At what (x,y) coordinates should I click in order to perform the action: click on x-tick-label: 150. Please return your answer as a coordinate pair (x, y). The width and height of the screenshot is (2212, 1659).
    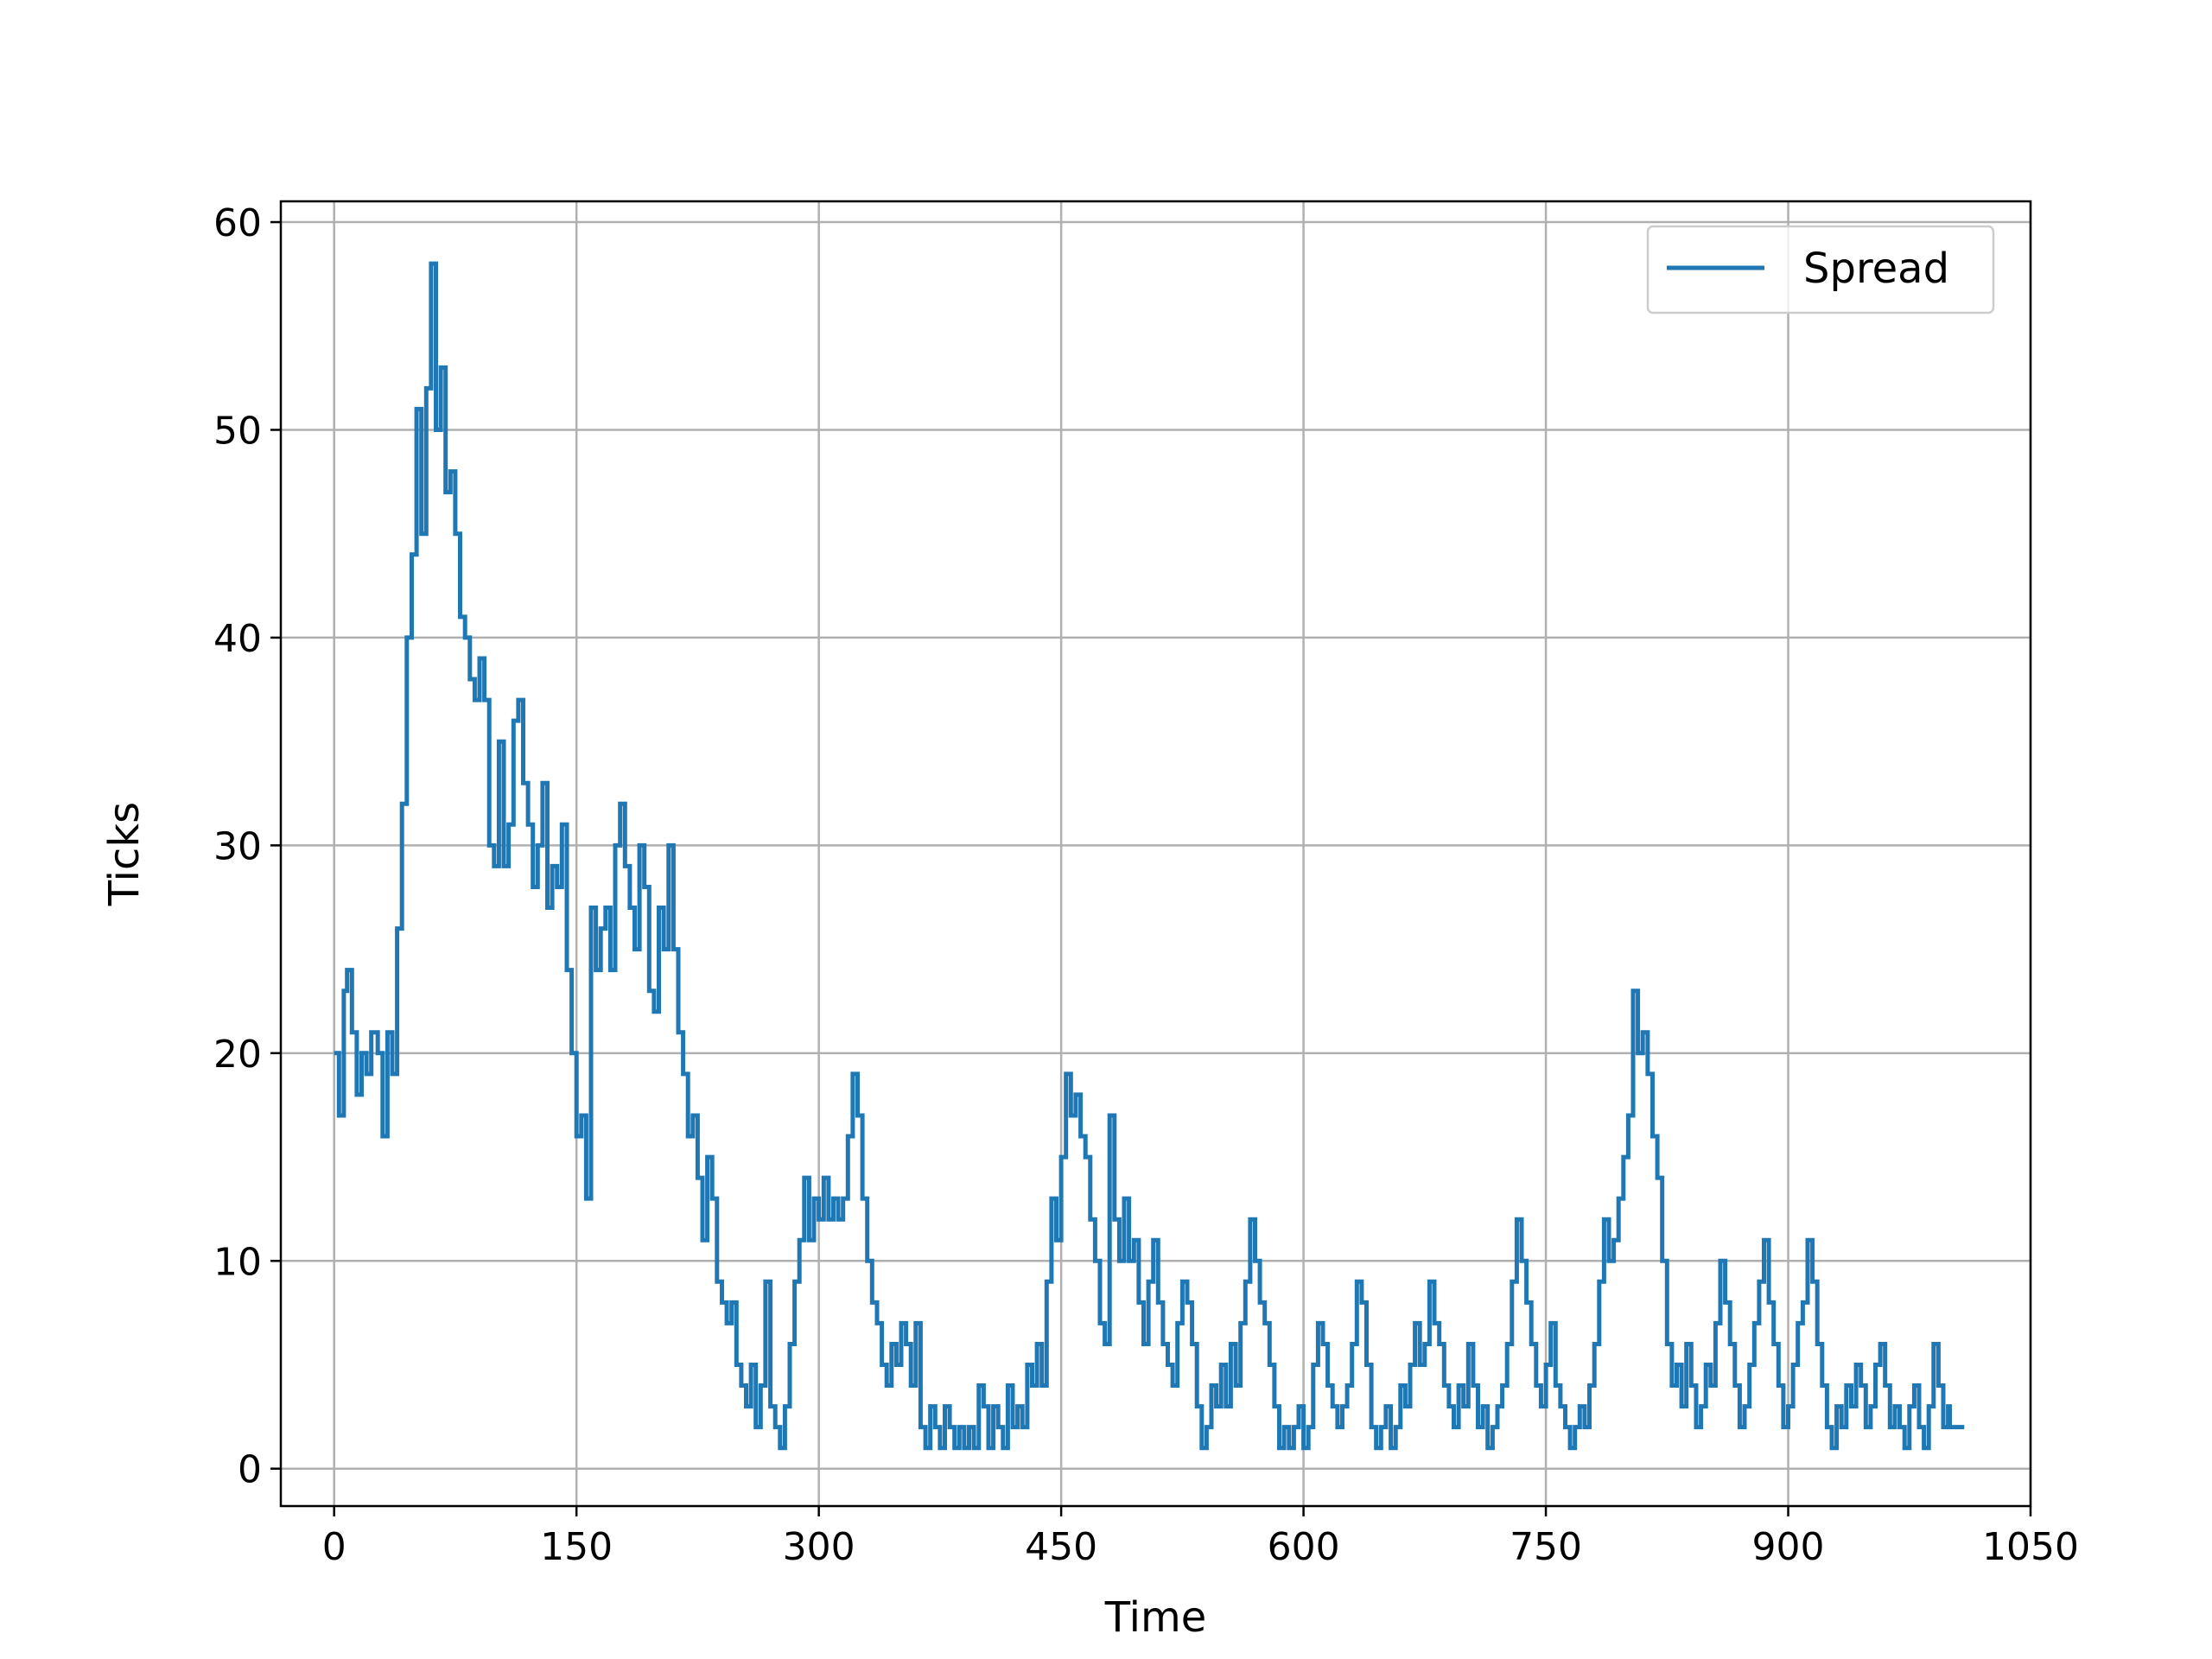
    Looking at the image, I should click on (576, 1547).